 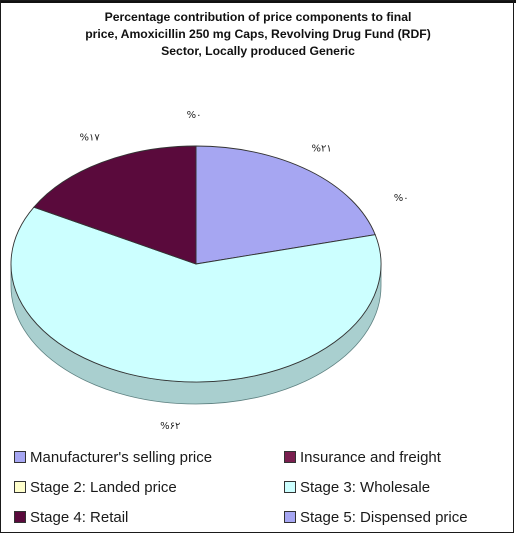 What do you see at coordinates (170, 426) in the screenshot?
I see `pie-data-label-3: %۶۲` at bounding box center [170, 426].